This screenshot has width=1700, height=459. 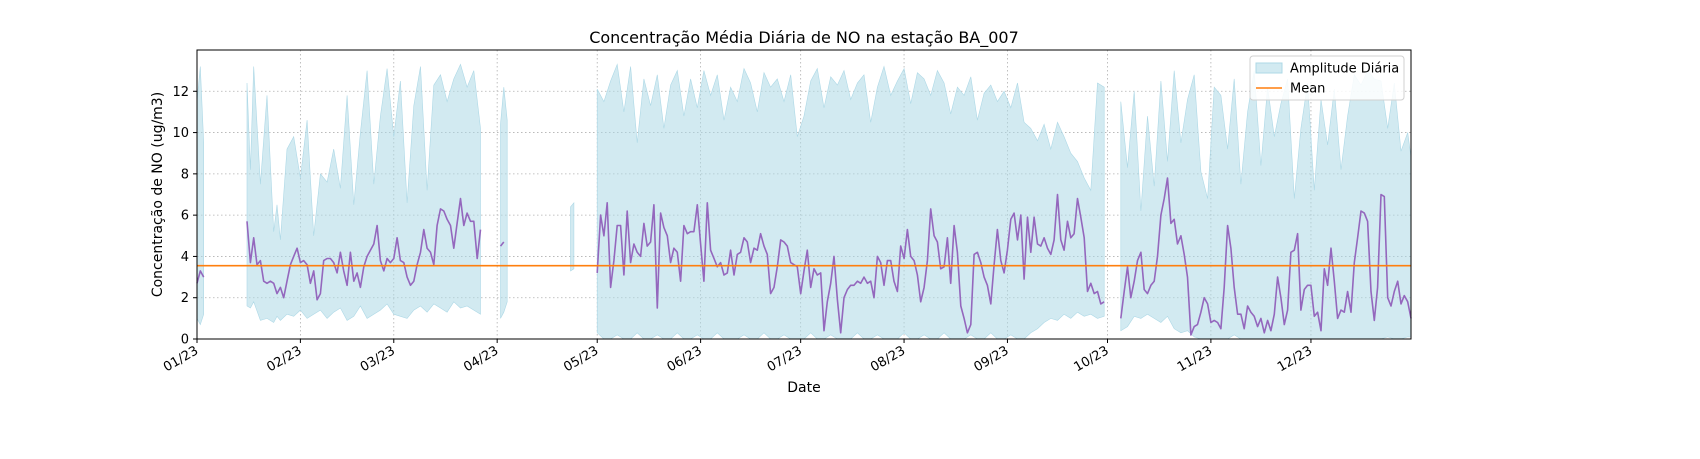 What do you see at coordinates (185, 257) in the screenshot?
I see `y-tick-label: 4` at bounding box center [185, 257].